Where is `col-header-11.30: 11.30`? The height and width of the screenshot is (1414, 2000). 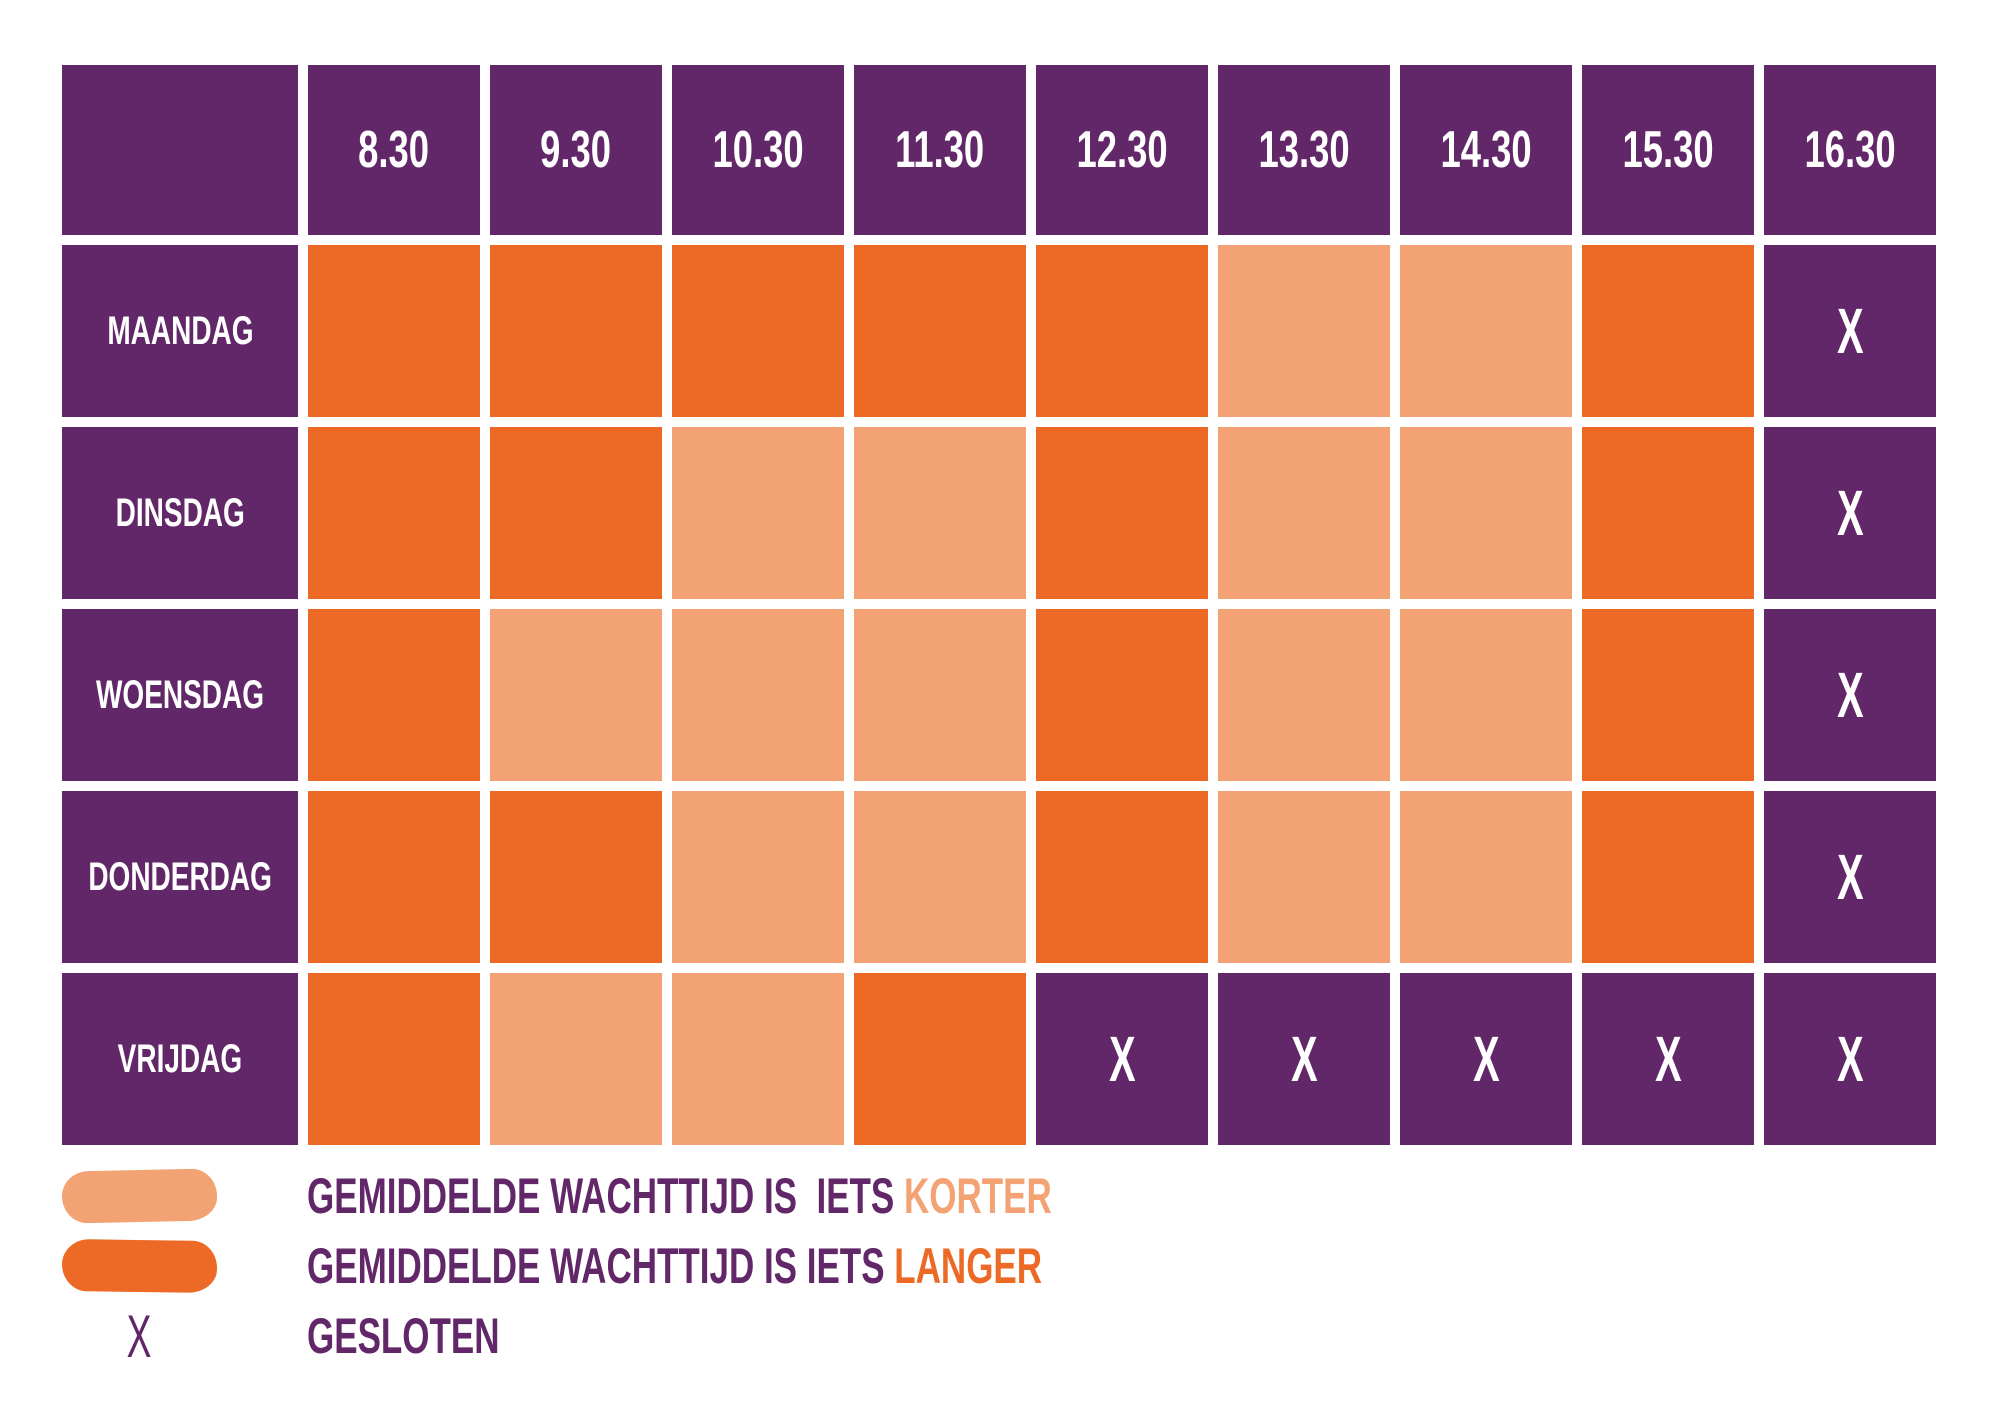
col-header-11.30: 11.30 is located at coordinates (940, 150).